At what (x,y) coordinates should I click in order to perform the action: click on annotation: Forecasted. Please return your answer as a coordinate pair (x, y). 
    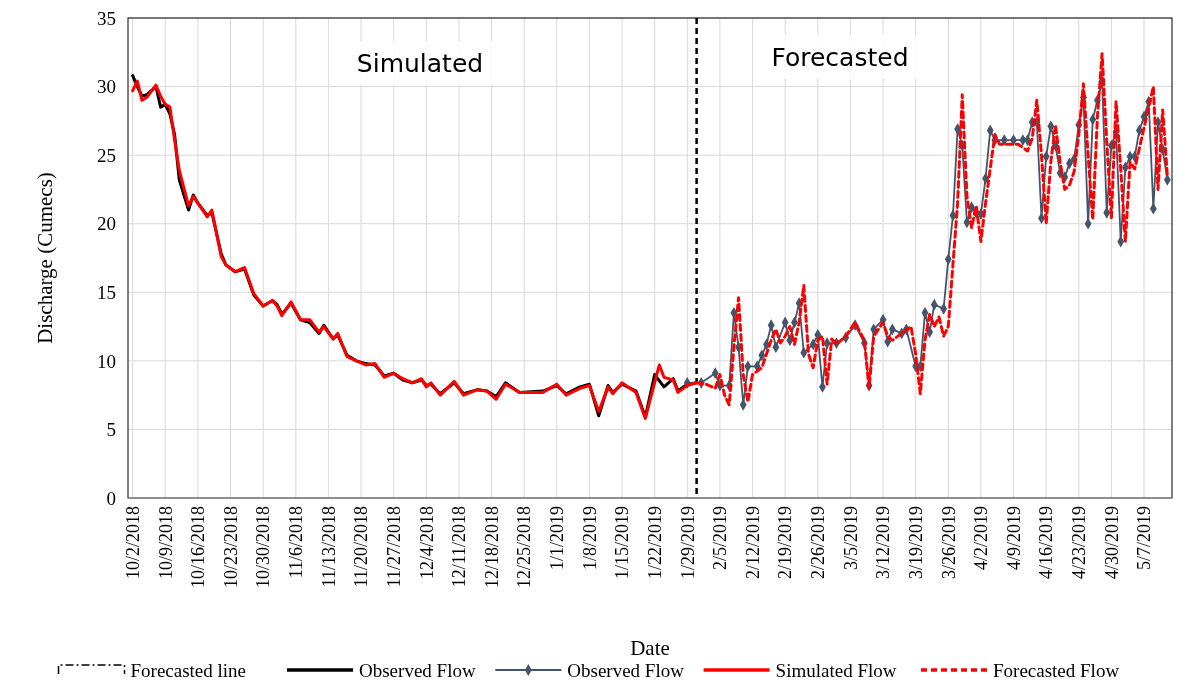
    Looking at the image, I should click on (840, 57).